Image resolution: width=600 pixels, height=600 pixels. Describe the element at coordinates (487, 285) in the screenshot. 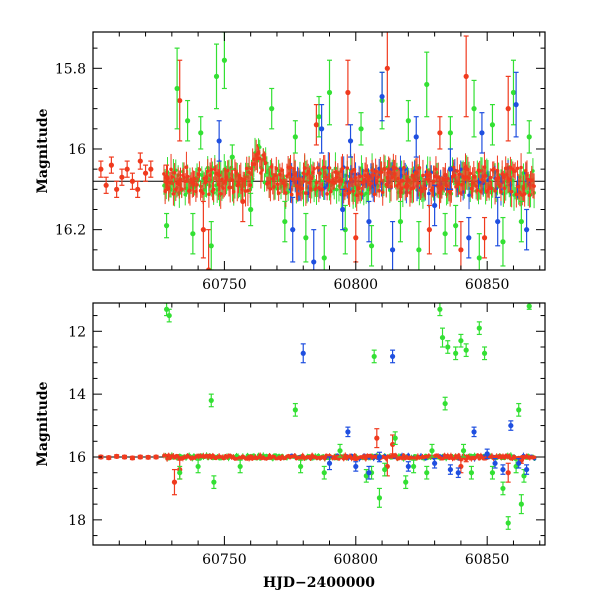

I see `x-tick-label: 60850` at that location.